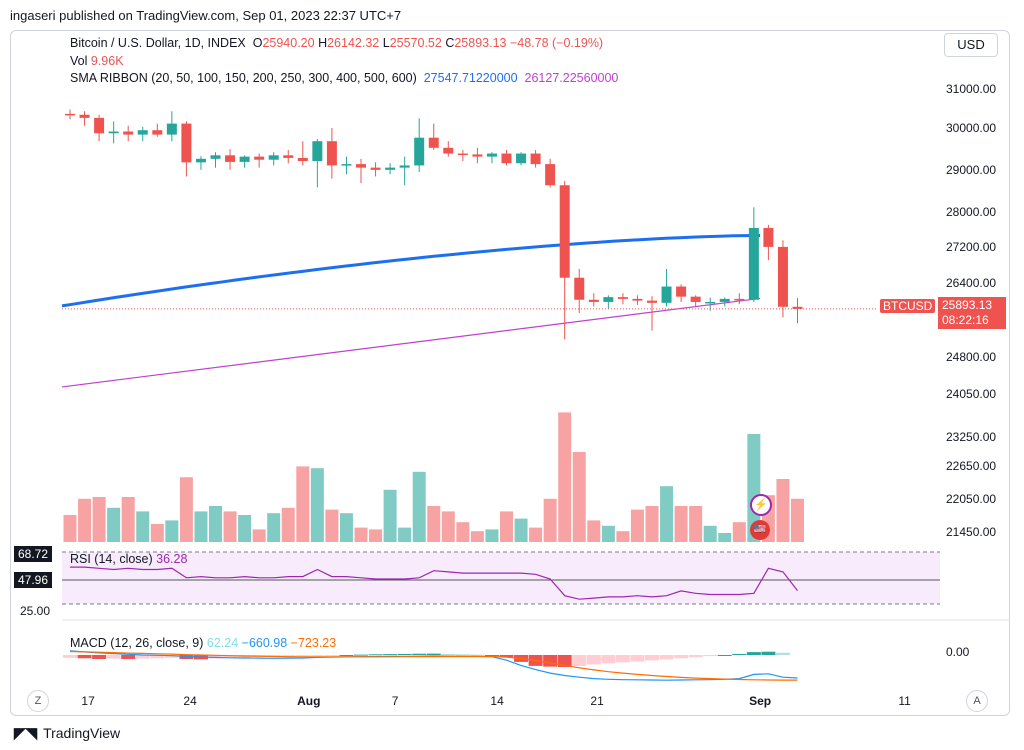 This screenshot has height=750, width=1024. I want to click on symbol-name: Bitcoin / U.S. Dollar, 1D, INDEX, so click(158, 43).